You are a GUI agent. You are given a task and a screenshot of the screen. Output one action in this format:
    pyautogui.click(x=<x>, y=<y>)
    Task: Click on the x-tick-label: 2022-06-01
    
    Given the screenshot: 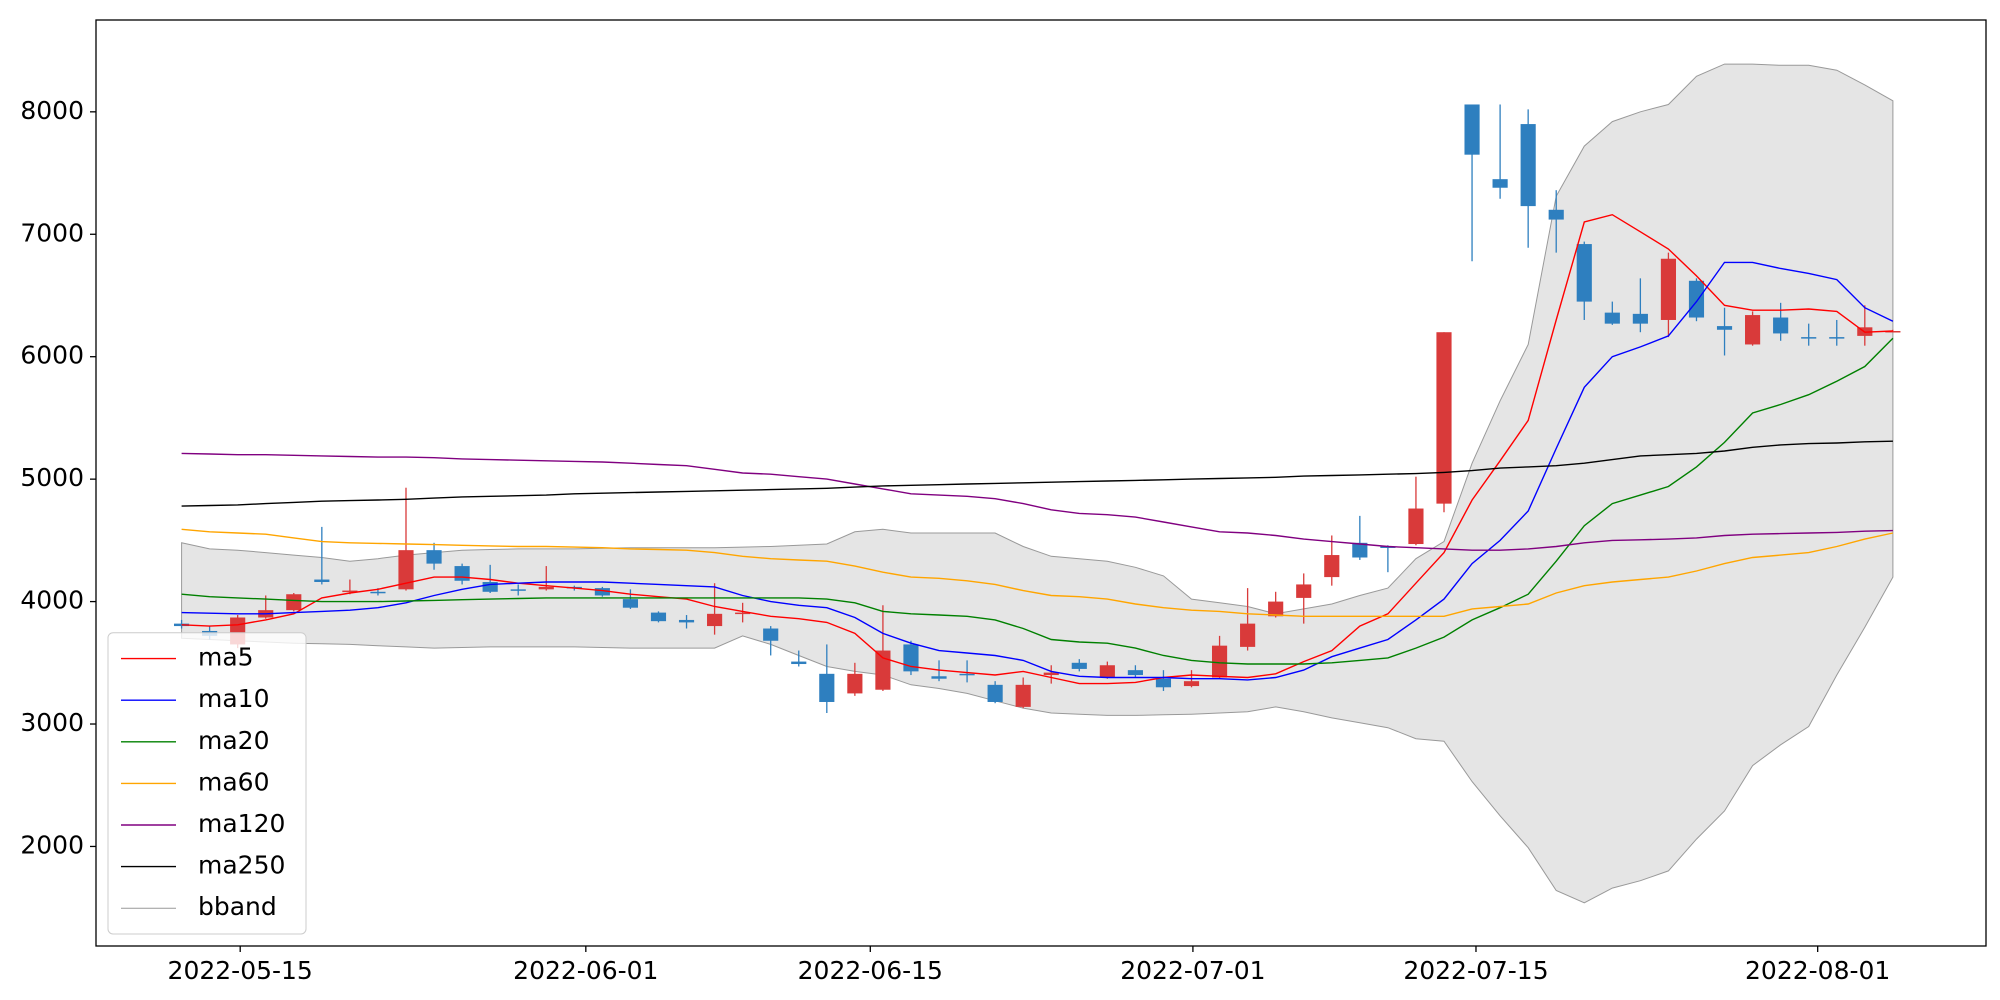 What is the action you would take?
    pyautogui.click(x=585, y=970)
    